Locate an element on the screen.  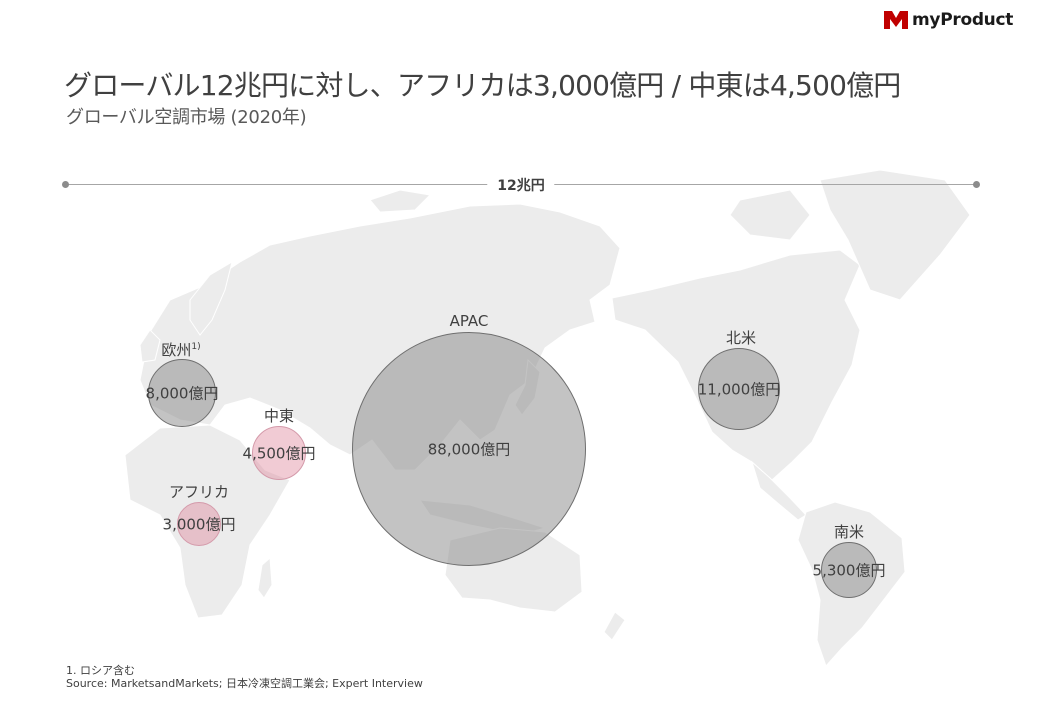
bubble-apac: 88,000億円 is located at coordinates (469, 449).